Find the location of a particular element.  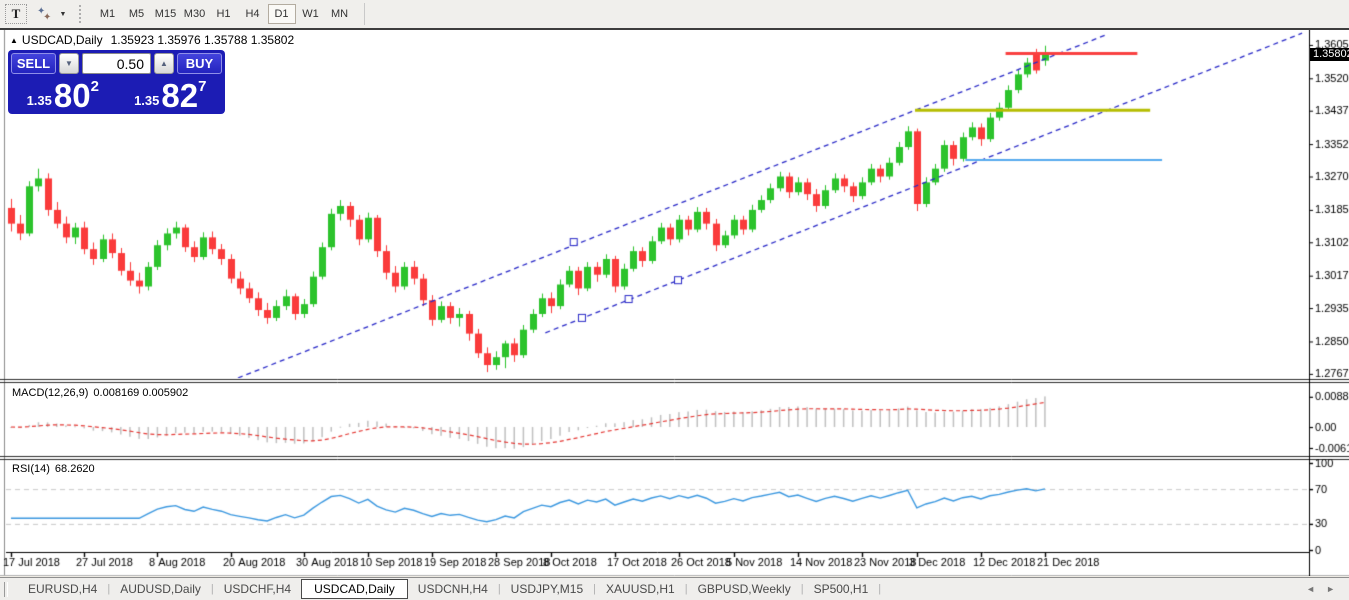

price-axis is located at coordinates (1329, 303).